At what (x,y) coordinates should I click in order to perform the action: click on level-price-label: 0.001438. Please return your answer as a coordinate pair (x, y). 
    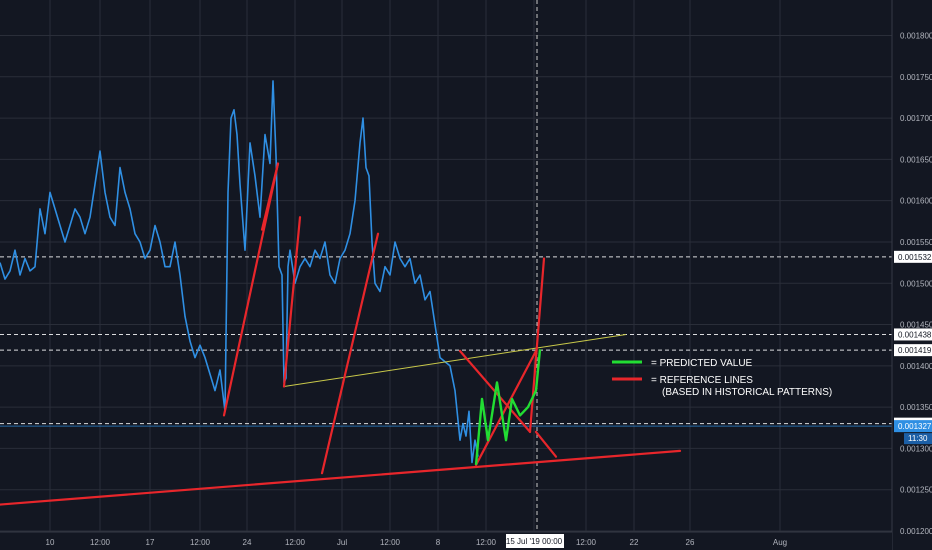
    Looking at the image, I should click on (915, 334).